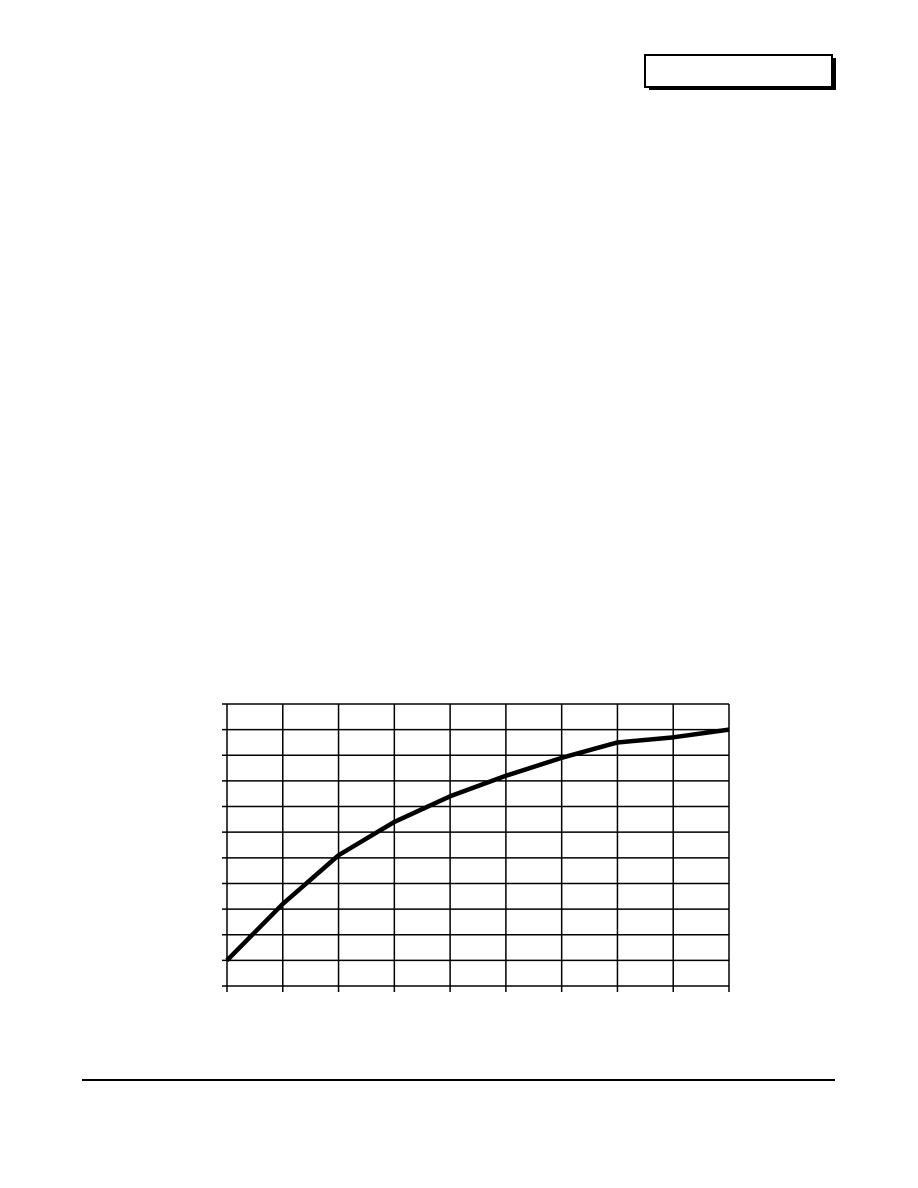 The height and width of the screenshot is (1188, 918). What do you see at coordinates (477, 844) in the screenshot?
I see `data-line` at bounding box center [477, 844].